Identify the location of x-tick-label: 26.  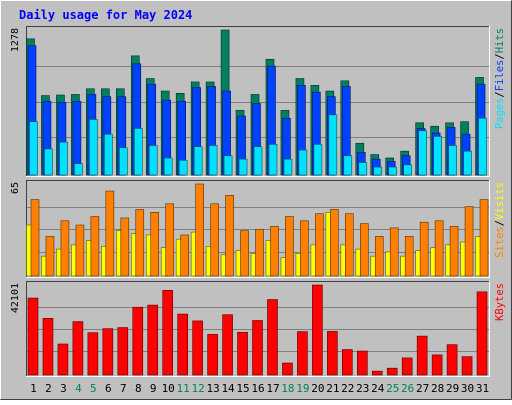
(407, 388).